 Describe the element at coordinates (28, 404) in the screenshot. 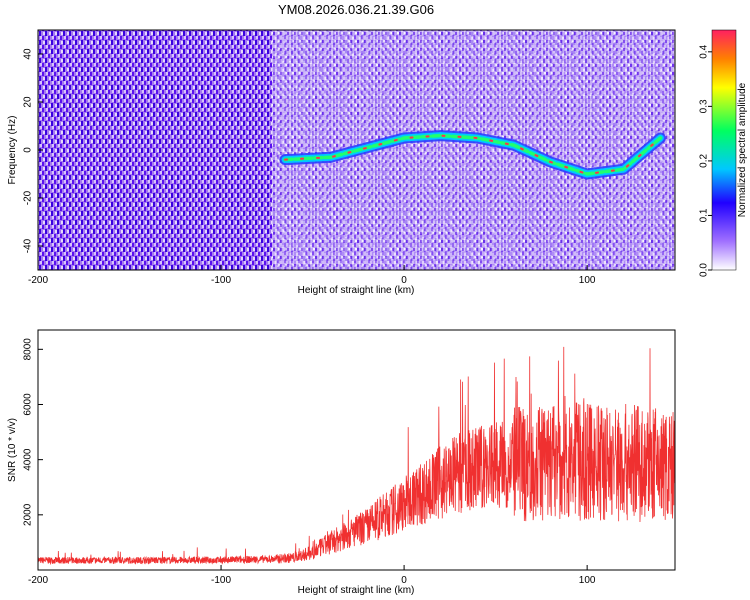

I see `snr-ytick-label: 6000` at that location.